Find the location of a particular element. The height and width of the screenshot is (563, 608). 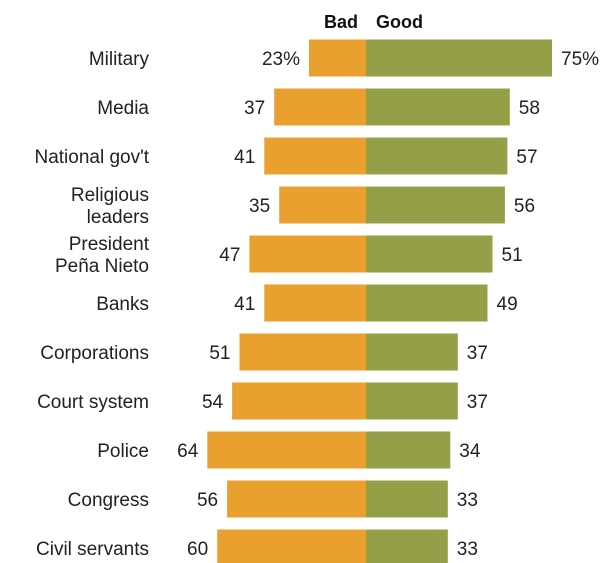

value-label-bad: 56 is located at coordinates (207, 500).